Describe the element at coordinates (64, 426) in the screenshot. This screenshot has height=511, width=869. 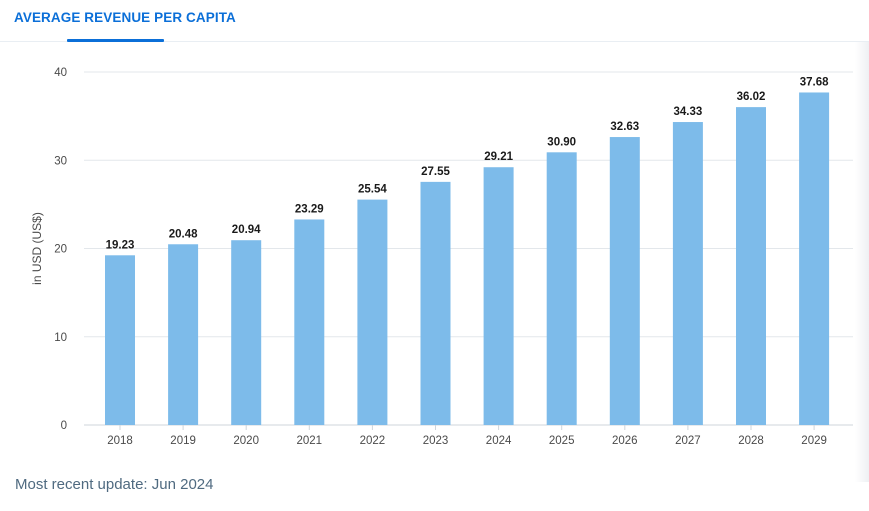
I see `y-tick-label: 0` at that location.